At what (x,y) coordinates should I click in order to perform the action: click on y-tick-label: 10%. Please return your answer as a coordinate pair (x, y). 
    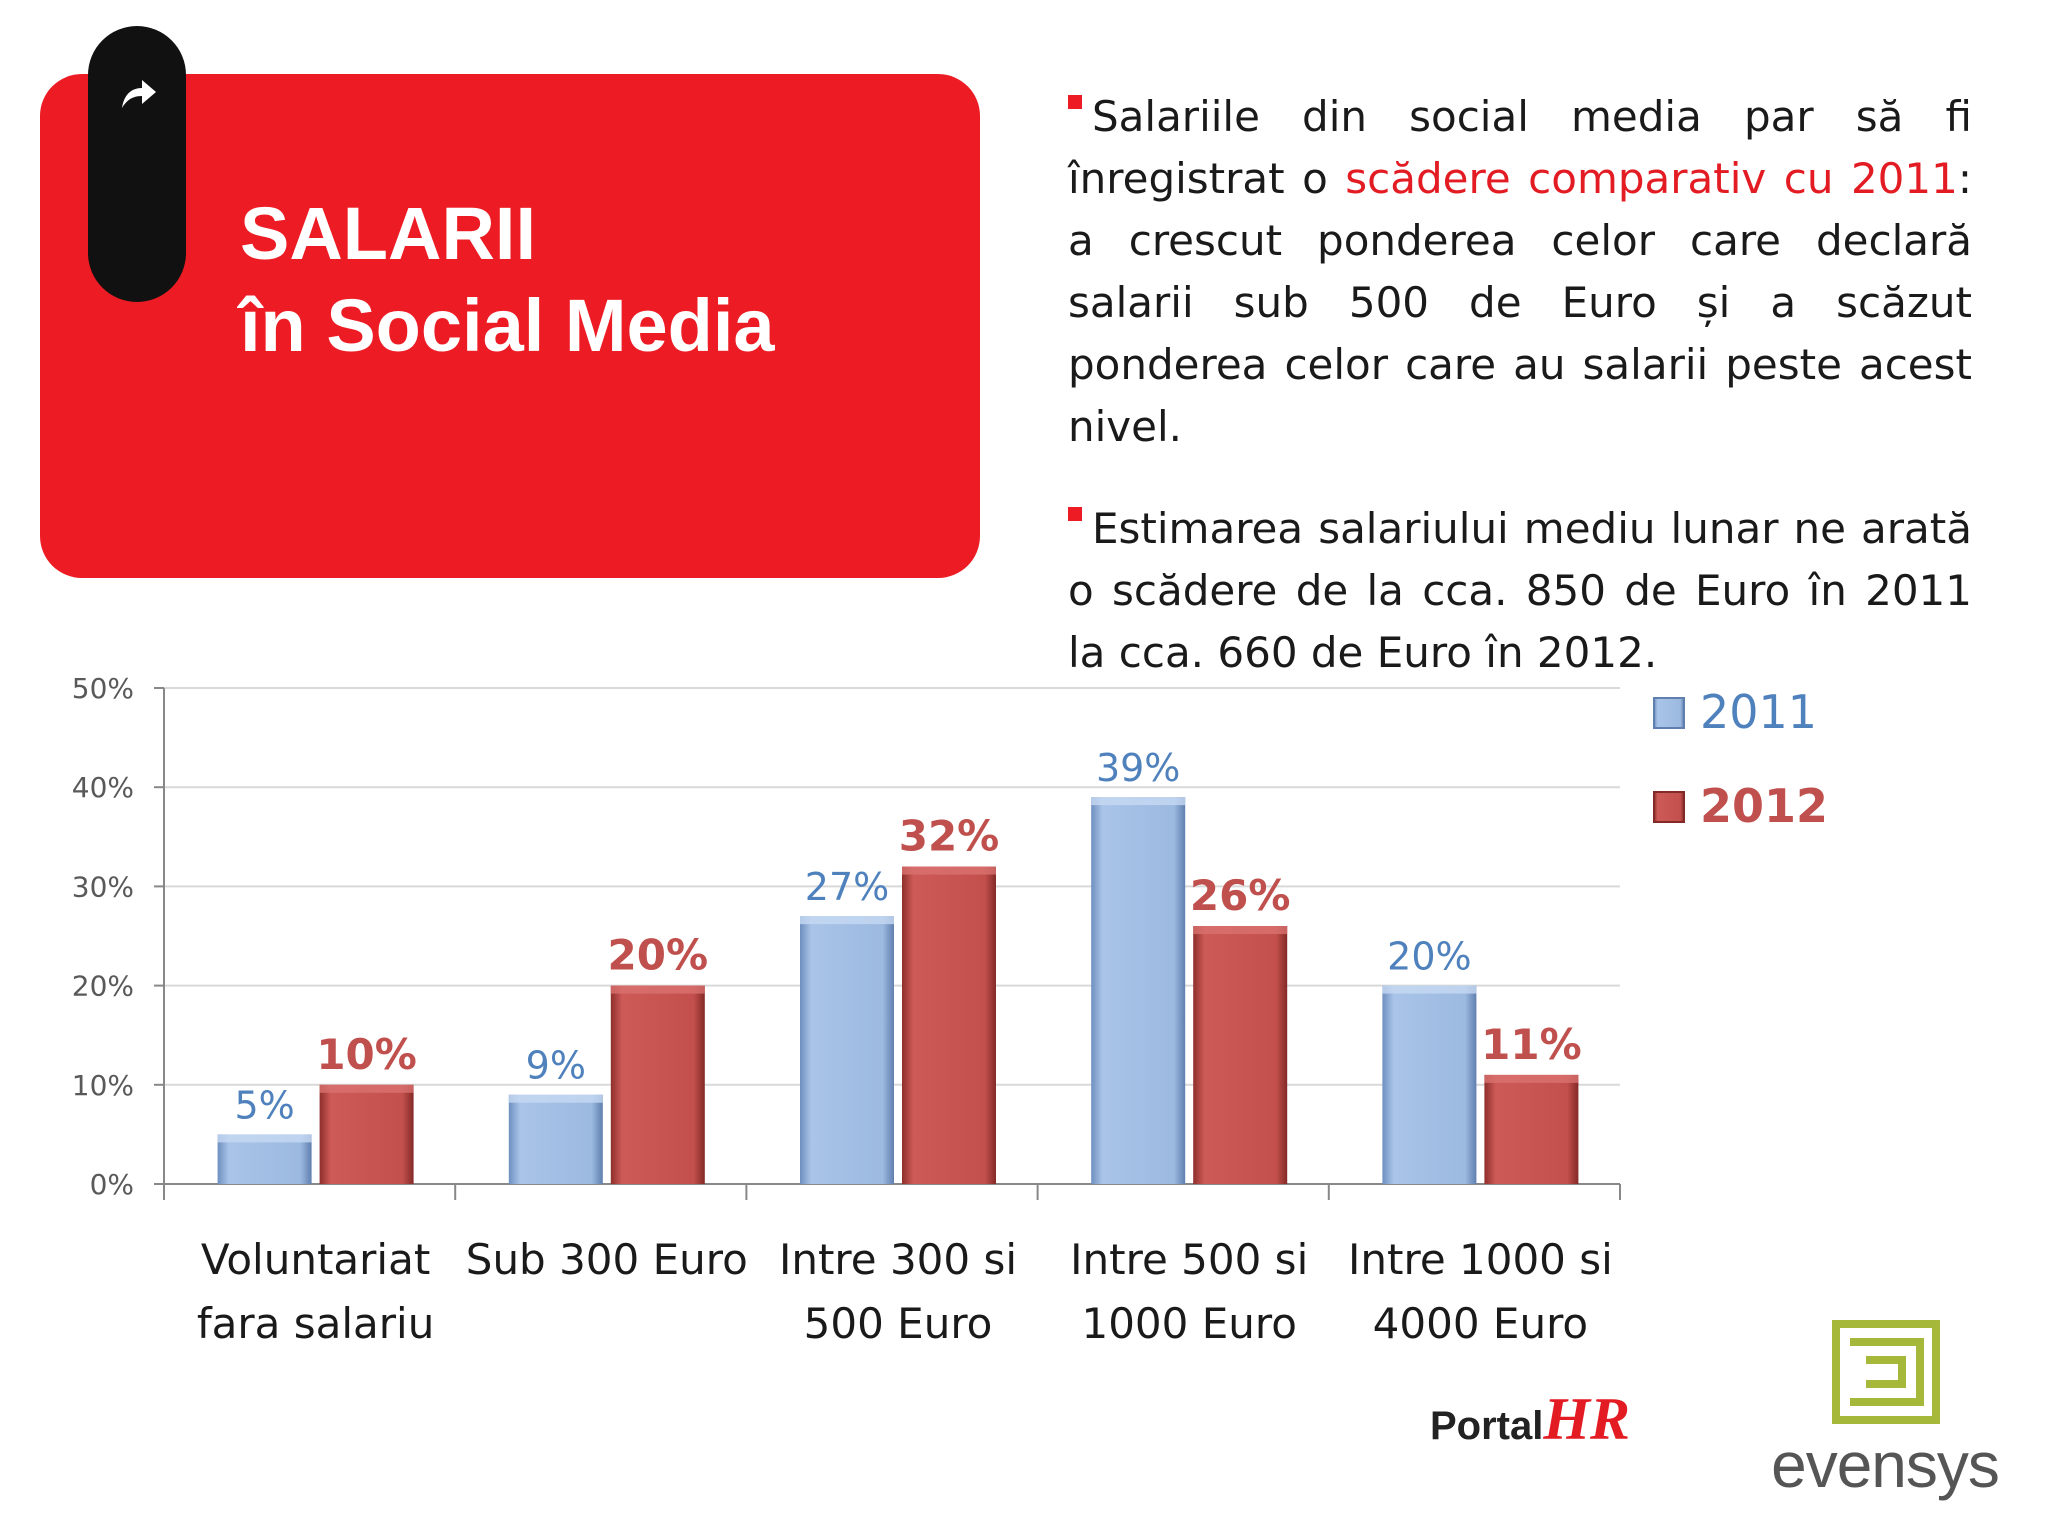
    Looking at the image, I should click on (103, 1085).